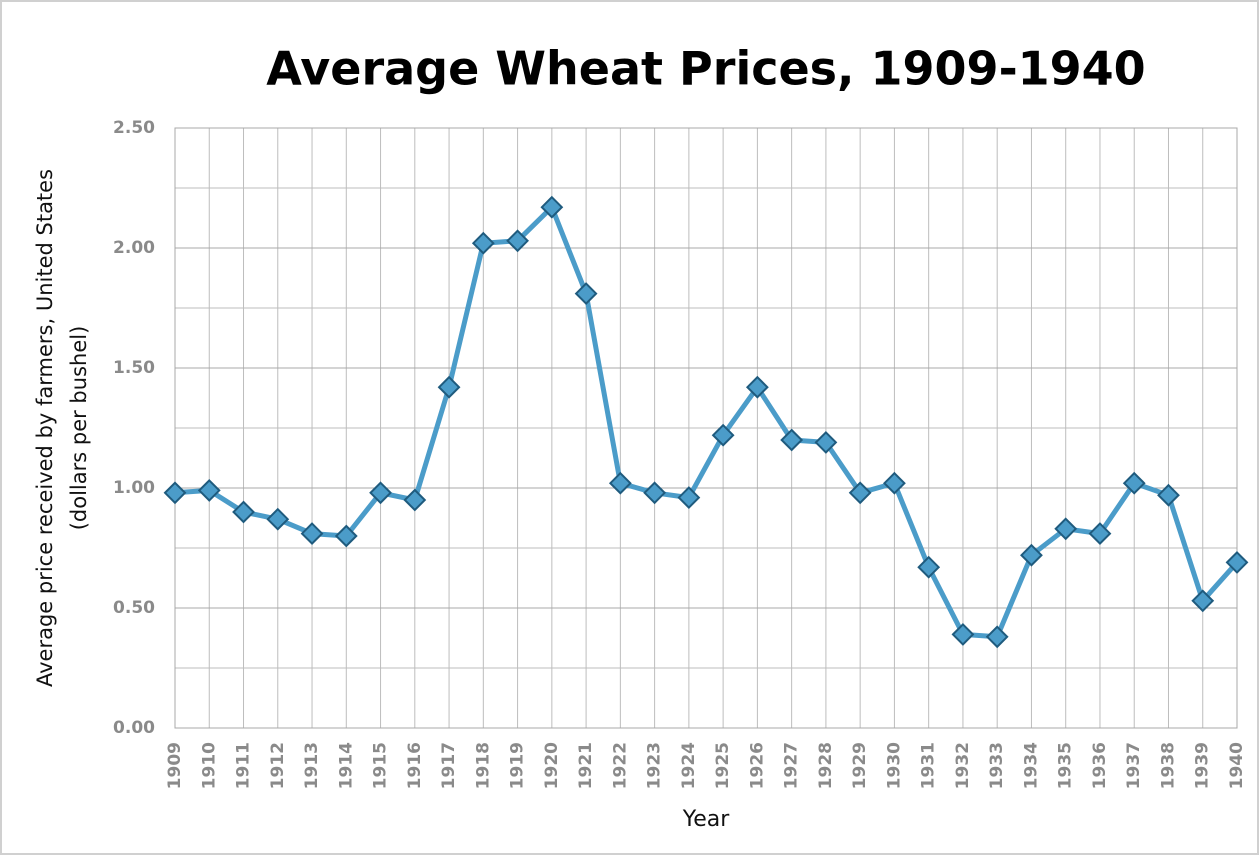 This screenshot has width=1259, height=855. I want to click on x-tick-label: 1930, so click(894, 765).